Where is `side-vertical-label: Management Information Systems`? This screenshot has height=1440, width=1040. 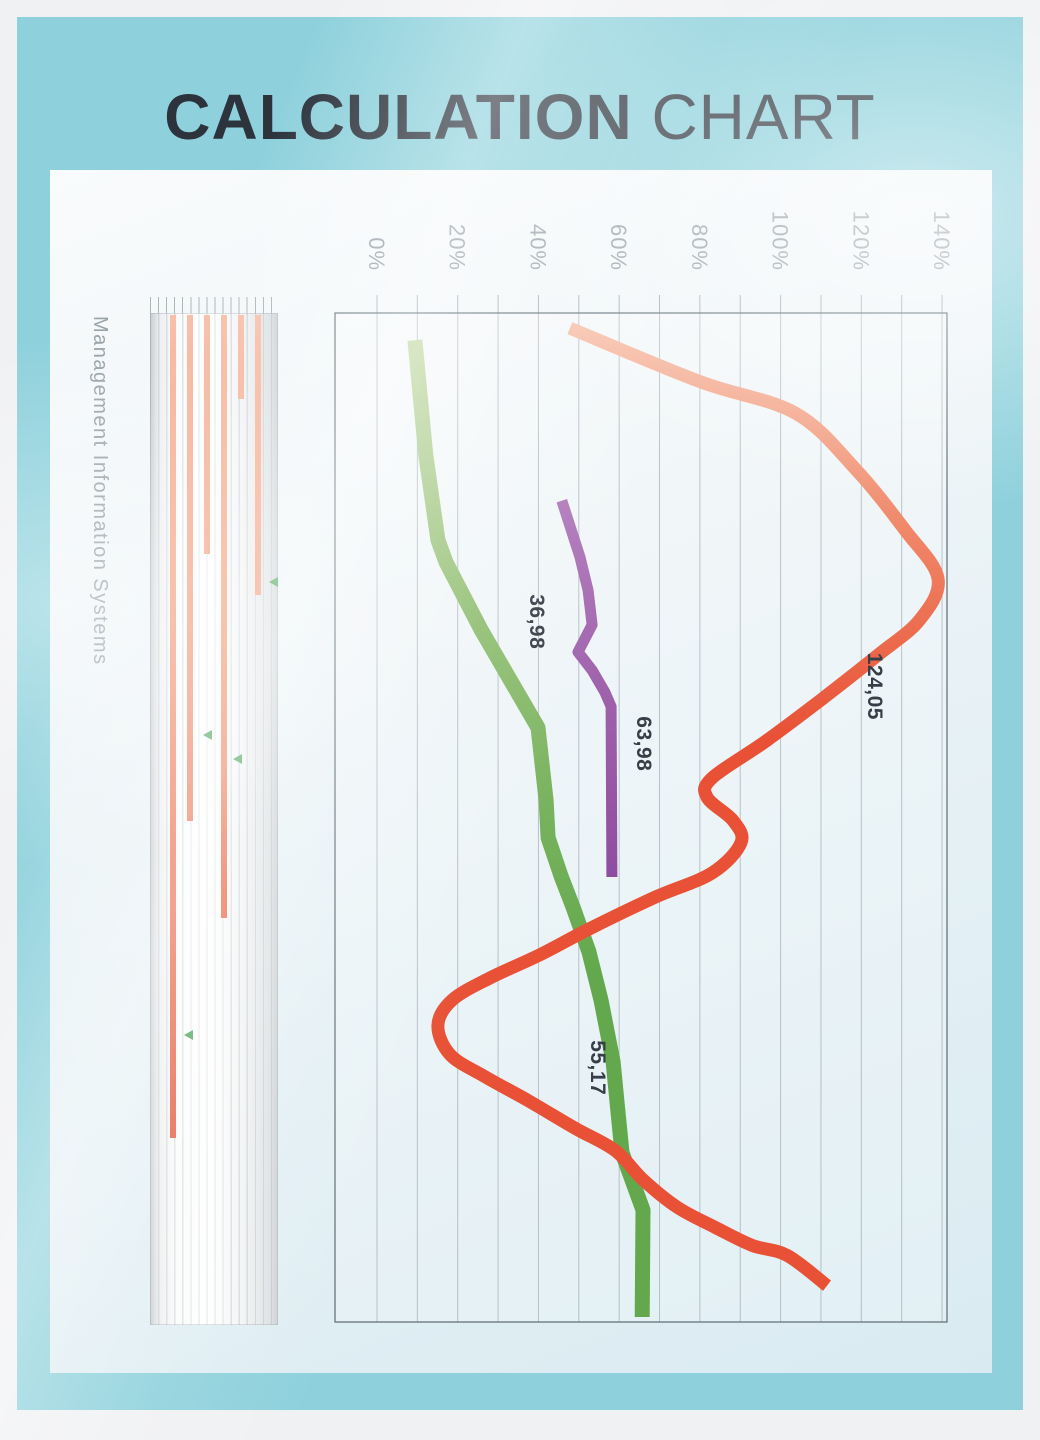
side-vertical-label: Management Information Systems is located at coordinates (100, 491).